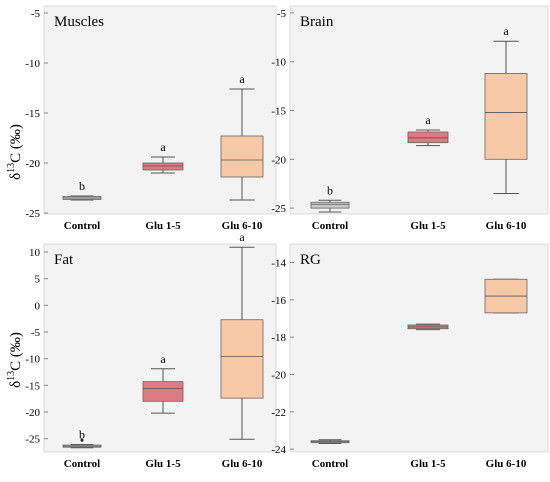 This screenshot has height=482, width=550. What do you see at coordinates (15, 152) in the screenshot?
I see `y-axis-label-top: δ13C (‰)` at bounding box center [15, 152].